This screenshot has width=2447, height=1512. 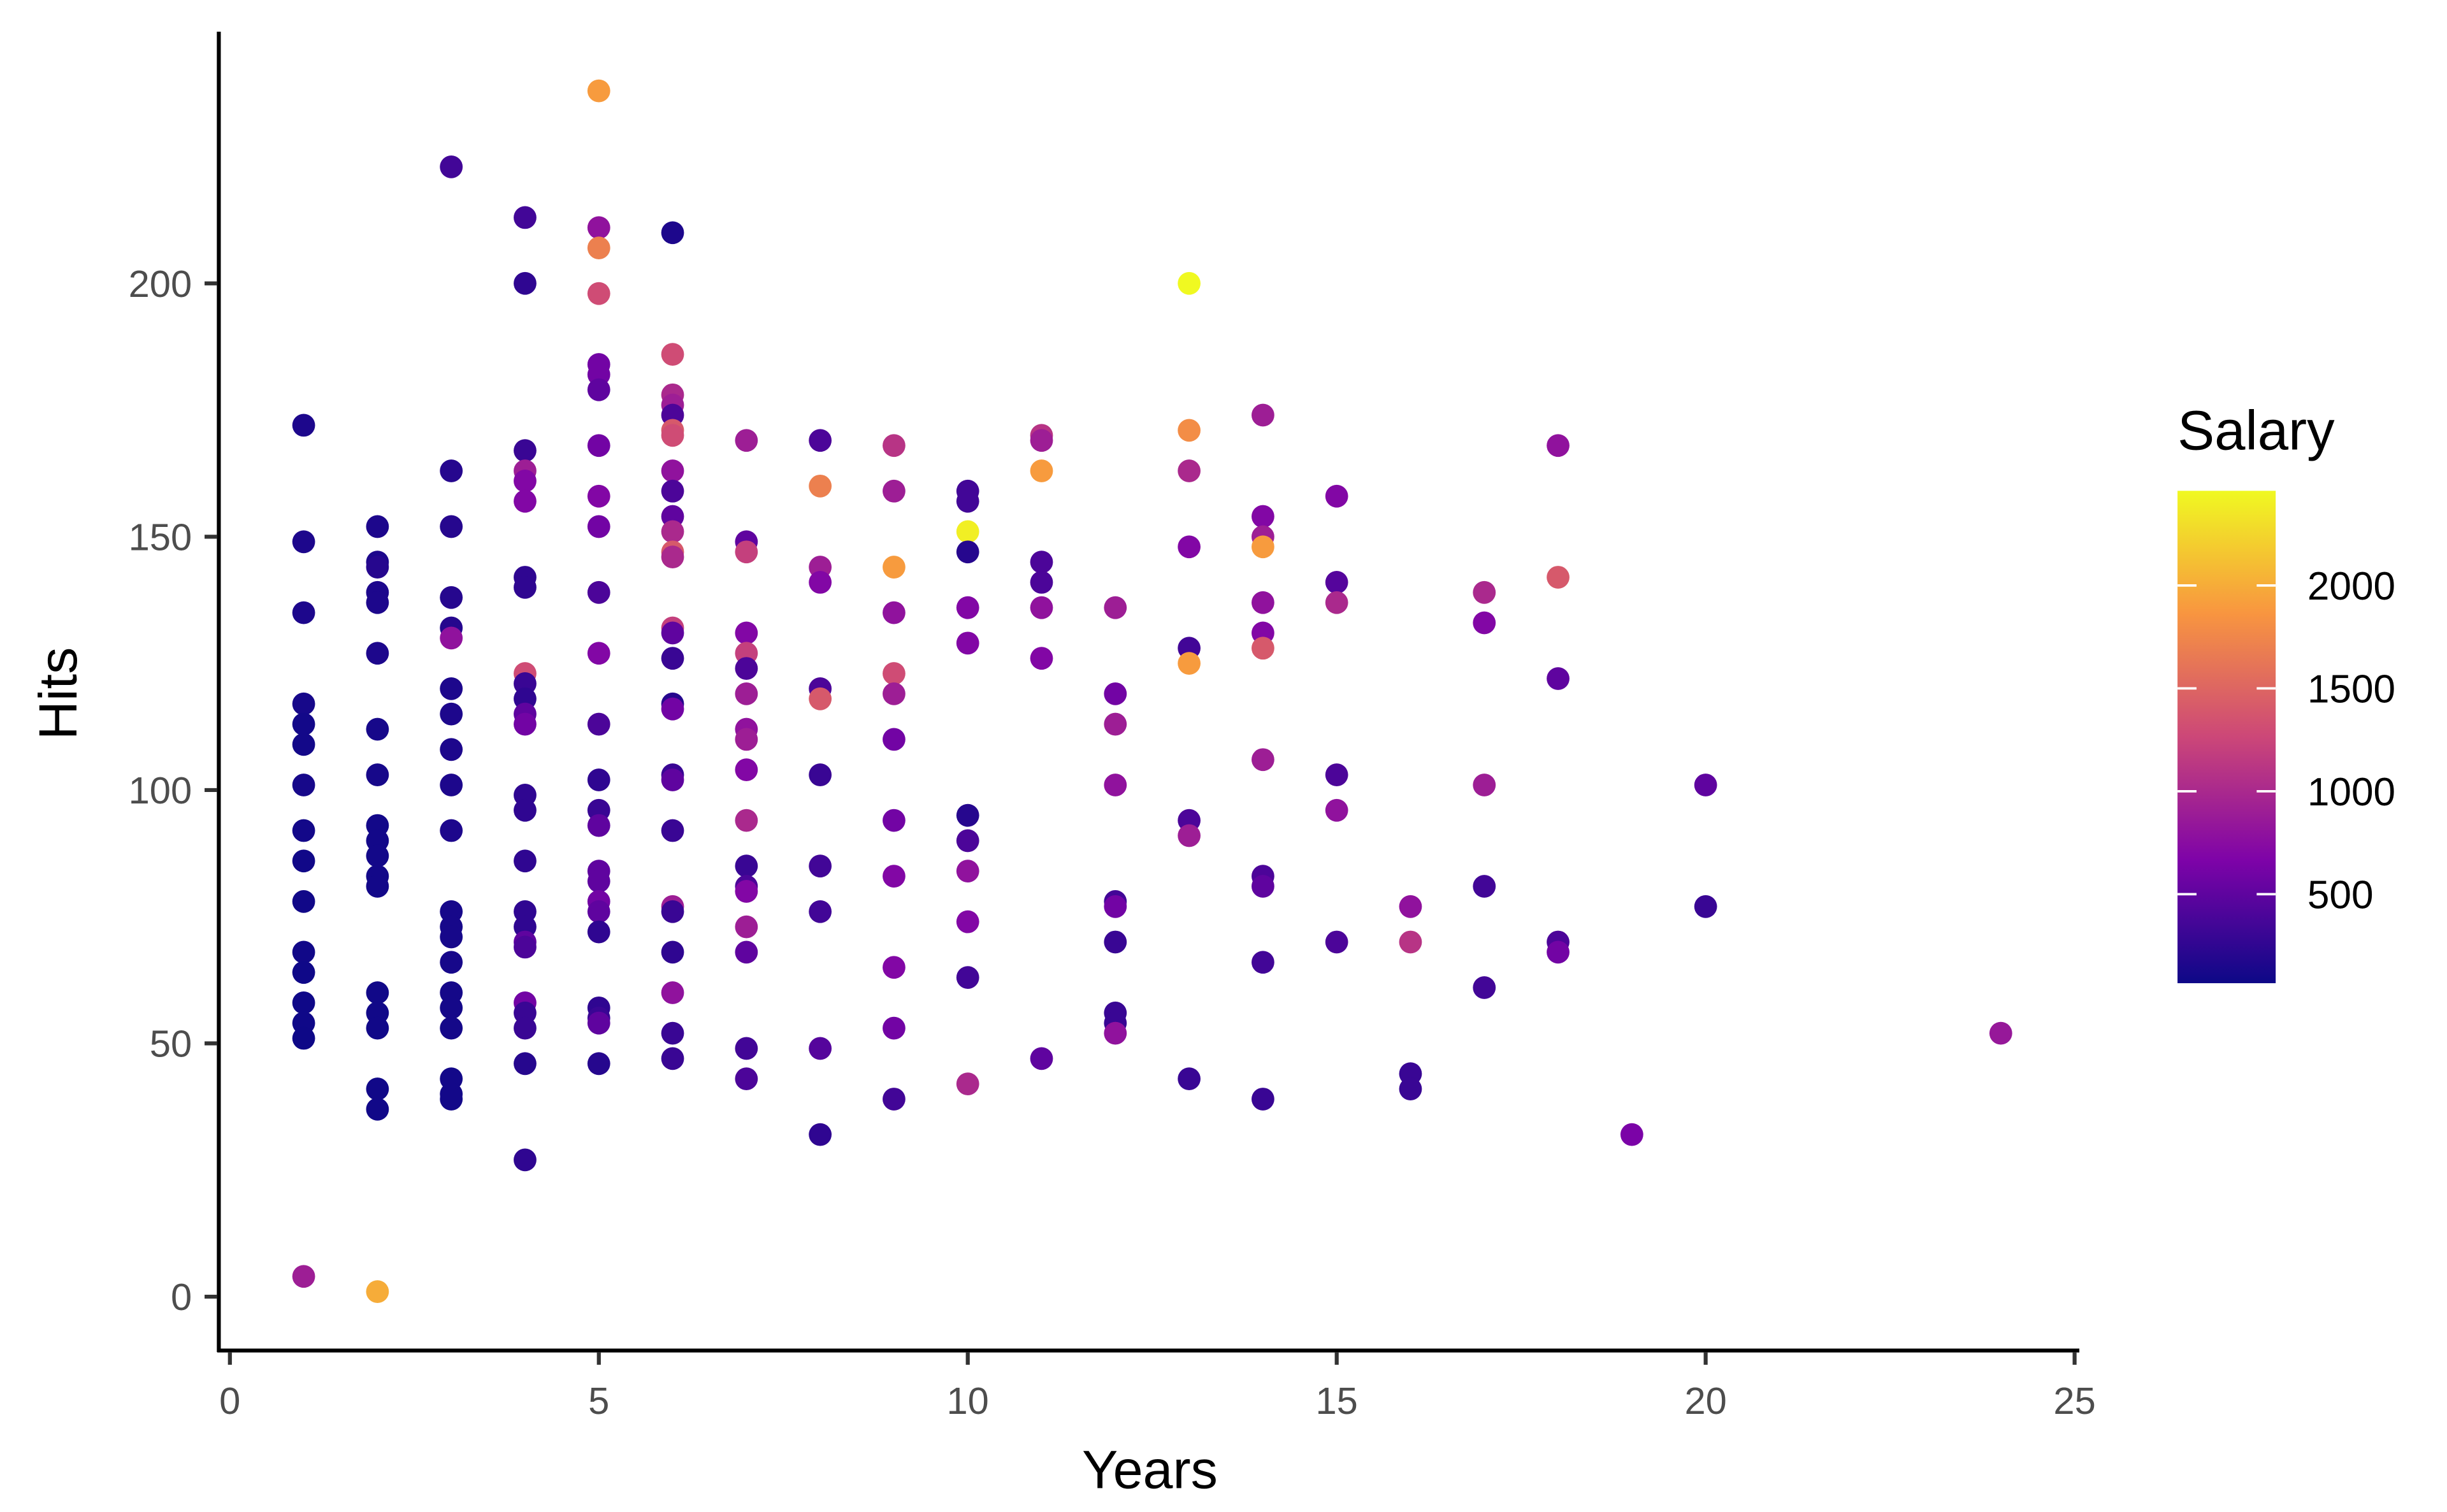 What do you see at coordinates (598, 1400) in the screenshot?
I see `x-tick-label: 5` at bounding box center [598, 1400].